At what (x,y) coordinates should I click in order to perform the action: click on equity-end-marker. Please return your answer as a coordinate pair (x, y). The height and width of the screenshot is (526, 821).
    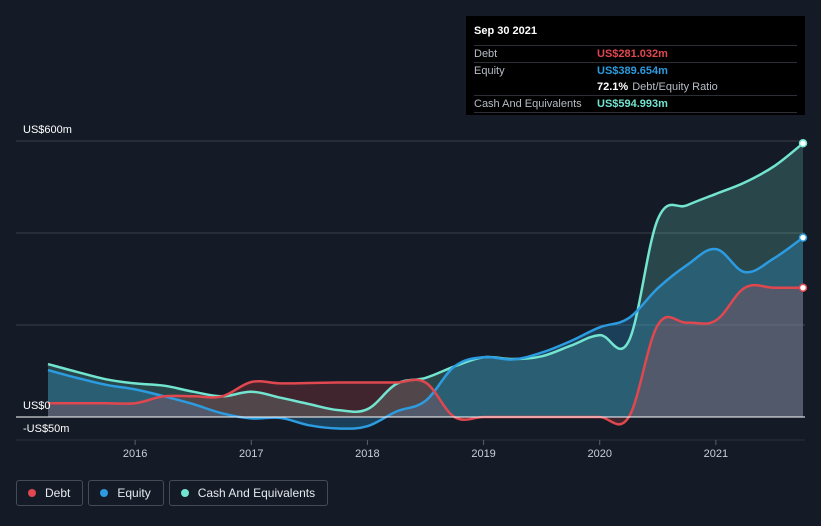
    Looking at the image, I should click on (803, 237).